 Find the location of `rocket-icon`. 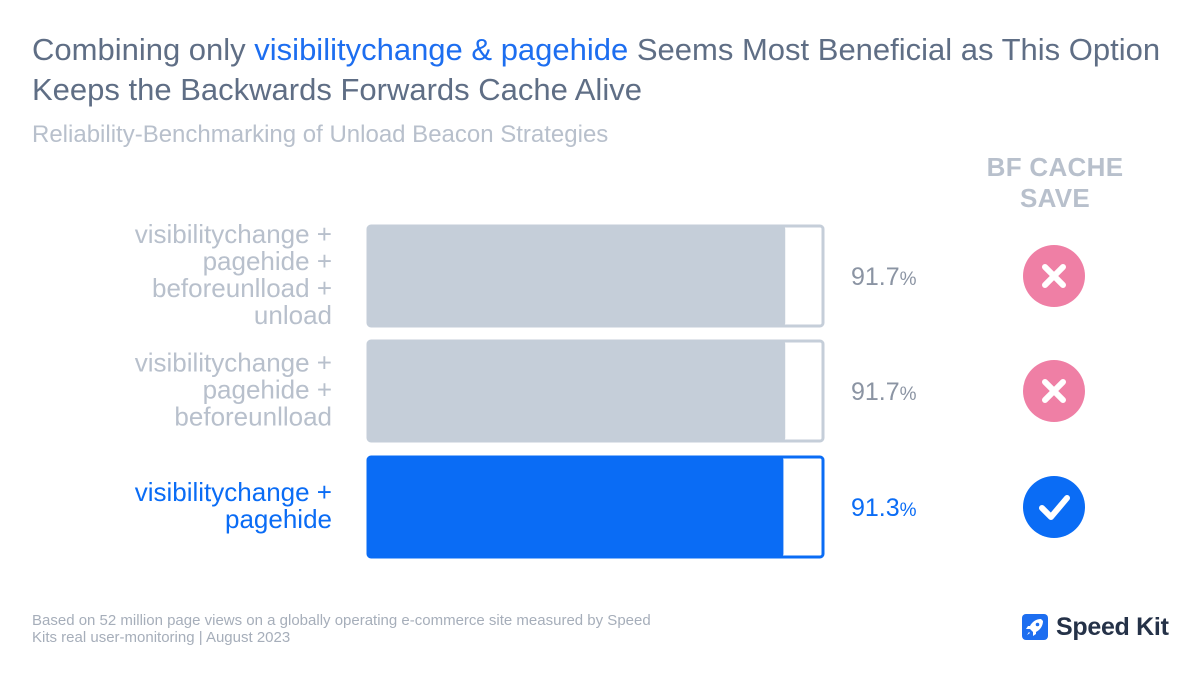

rocket-icon is located at coordinates (1035, 627).